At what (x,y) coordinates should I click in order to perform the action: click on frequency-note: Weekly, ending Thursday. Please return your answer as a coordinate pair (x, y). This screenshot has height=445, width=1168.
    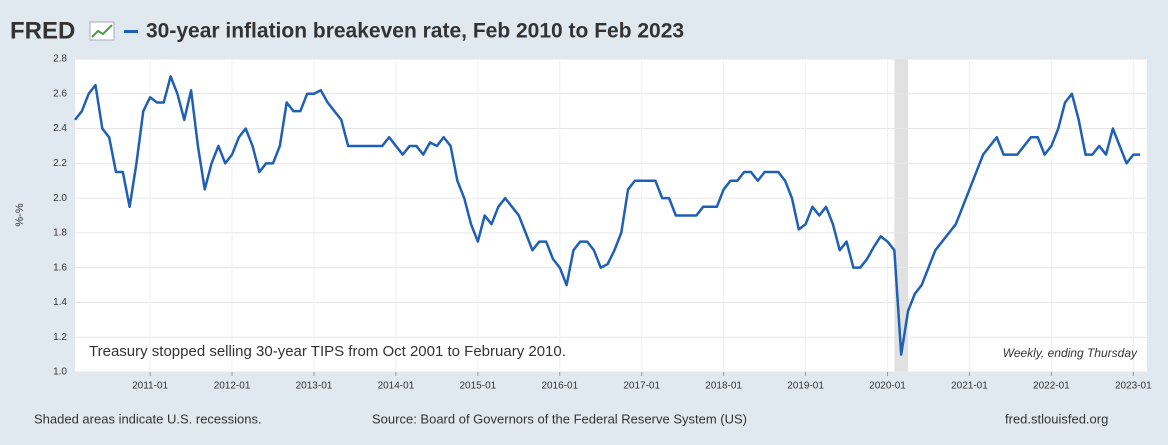
    Looking at the image, I should click on (1070, 353).